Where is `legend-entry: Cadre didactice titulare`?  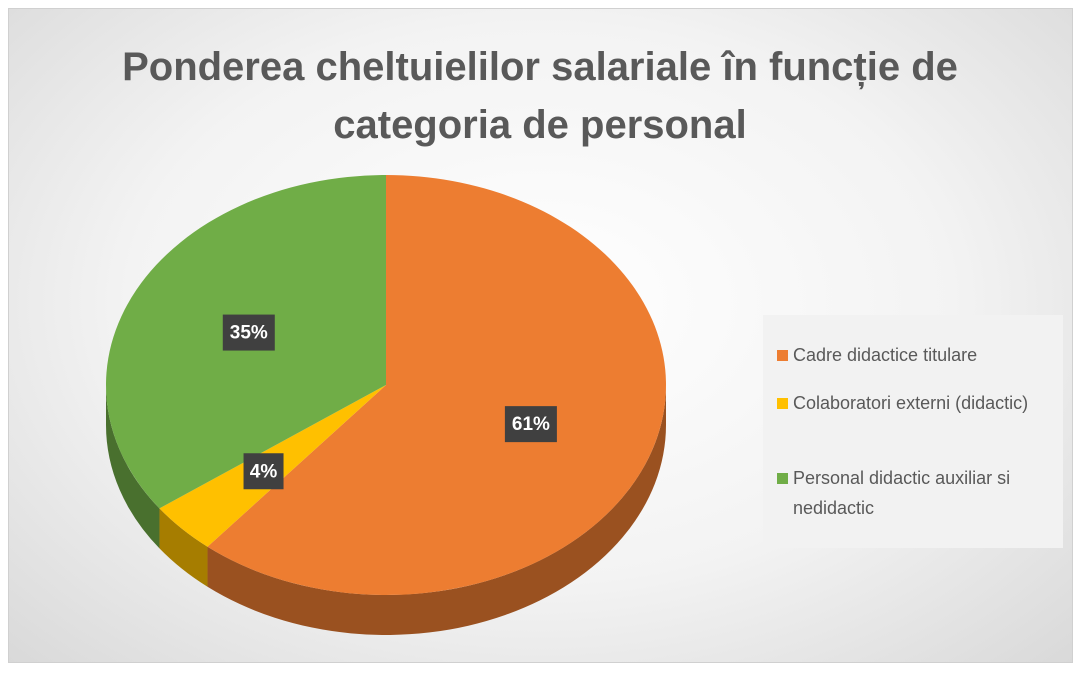
legend-entry: Cadre didactice titulare is located at coordinates (925, 355).